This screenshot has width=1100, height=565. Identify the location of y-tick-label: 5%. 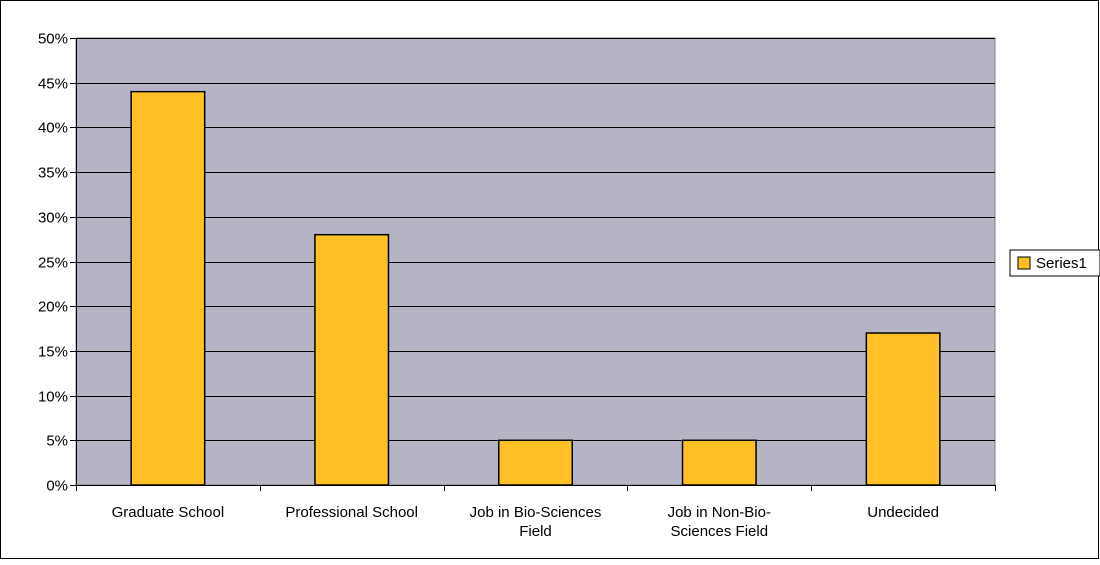
(57, 441).